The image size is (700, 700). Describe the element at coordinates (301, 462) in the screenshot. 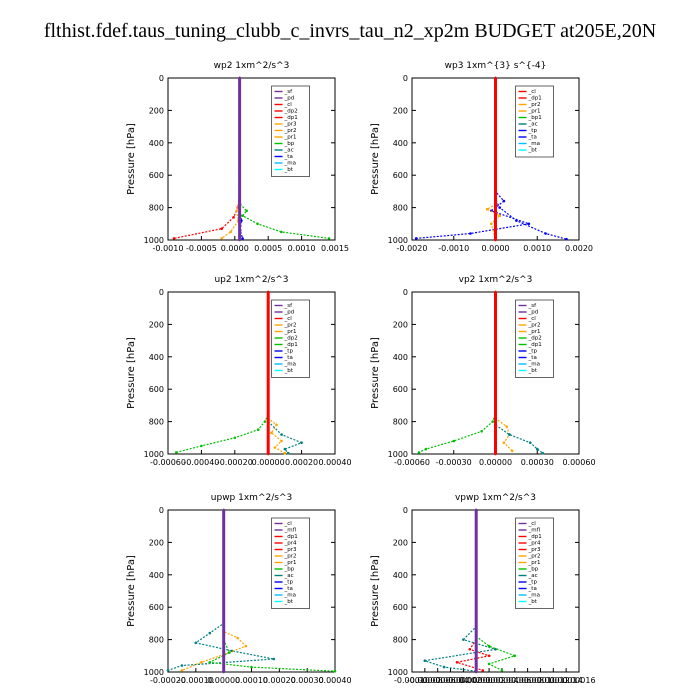

I see `x-tick-label: 0.00020` at that location.